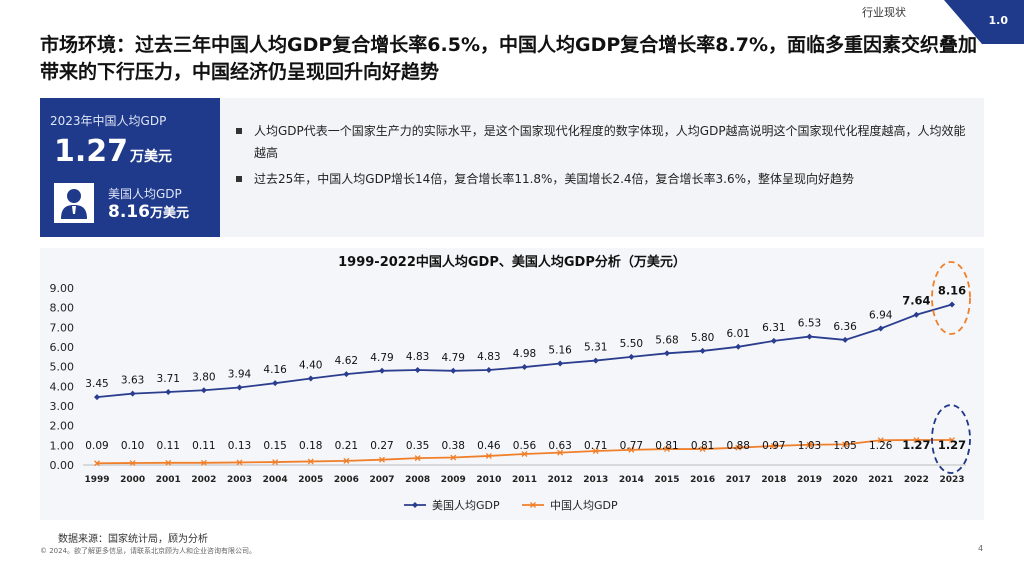 The image size is (1024, 576). What do you see at coordinates (346, 361) in the screenshot?
I see `us-gdp-data-label: 4.62` at bounding box center [346, 361].